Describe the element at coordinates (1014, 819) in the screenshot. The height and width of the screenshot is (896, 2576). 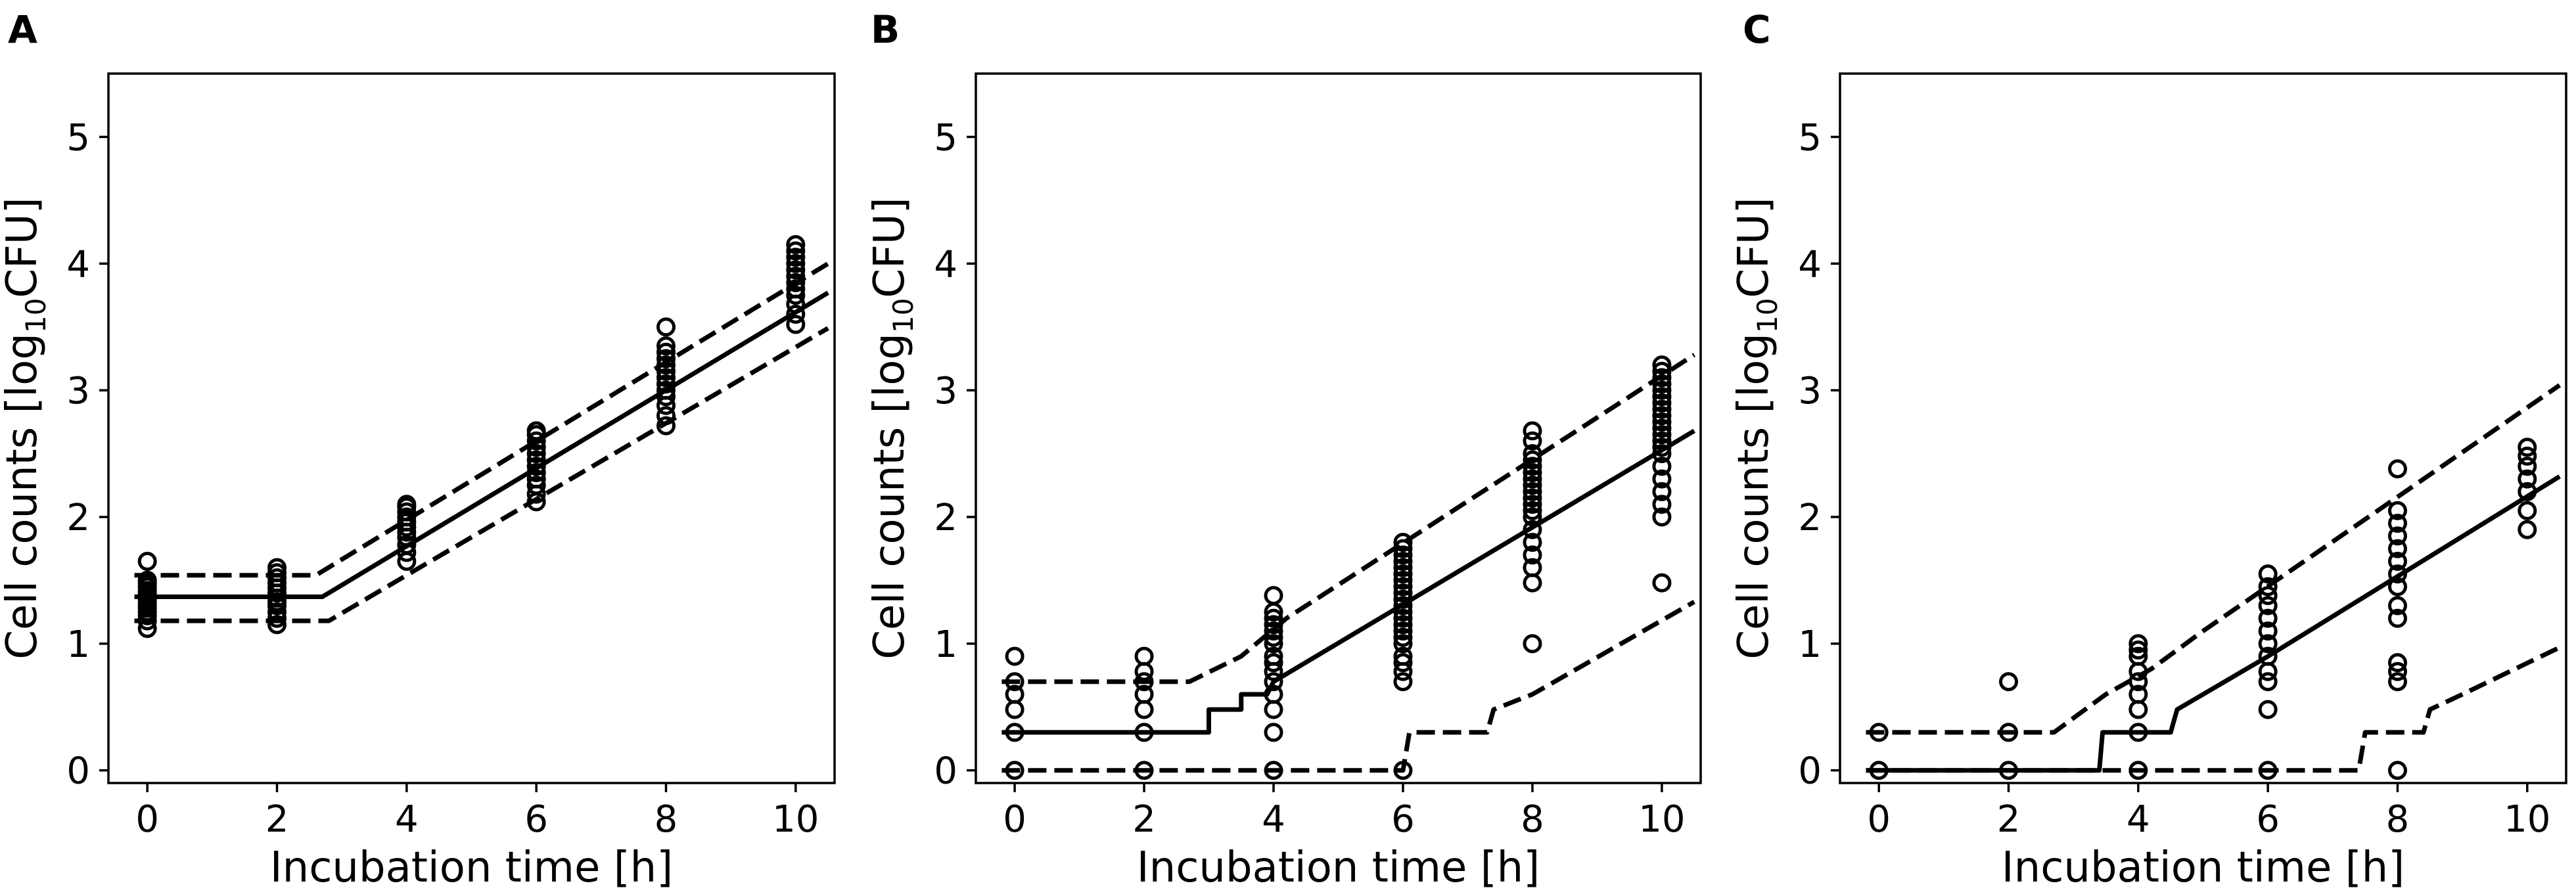
I see `x-tick-label: 0` at that location.